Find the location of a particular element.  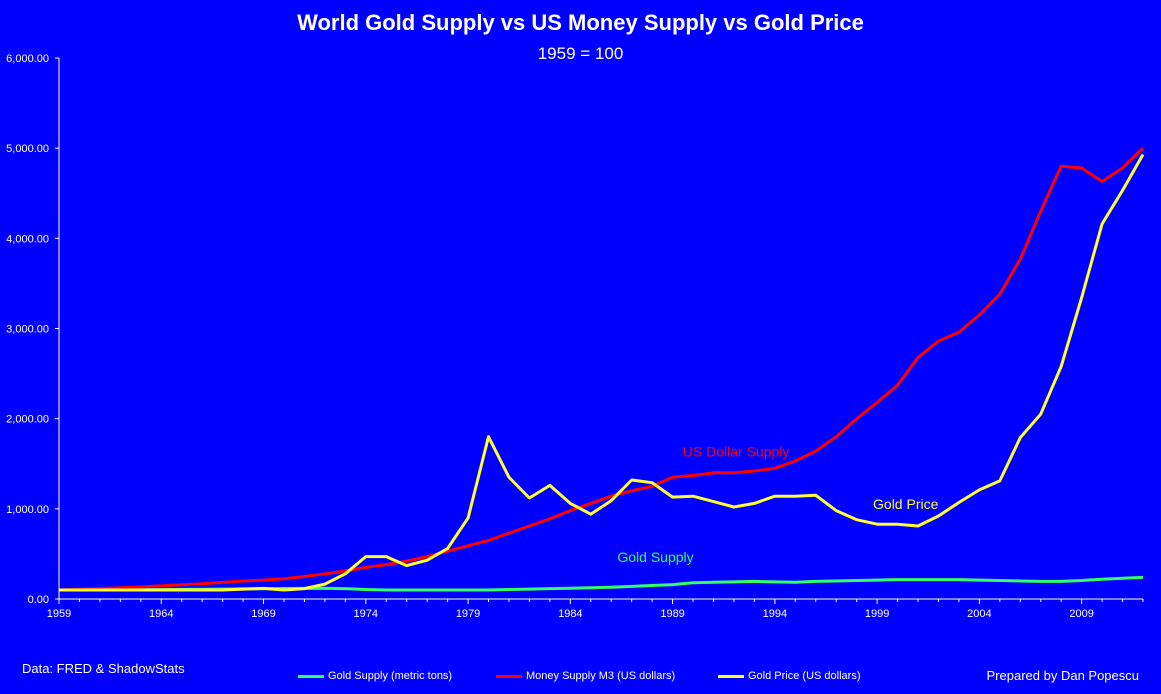

legend-swatch-money-supply is located at coordinates (509, 676).